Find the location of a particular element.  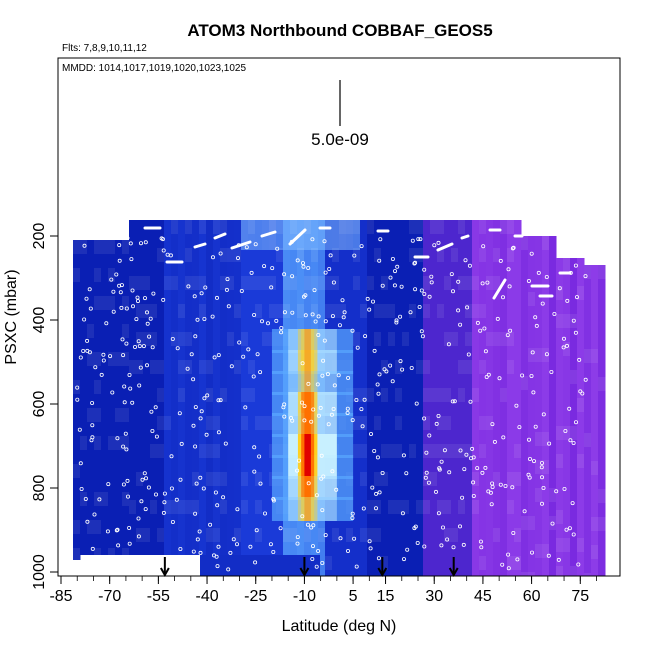

x-tick-label: -25 is located at coordinates (255, 596).